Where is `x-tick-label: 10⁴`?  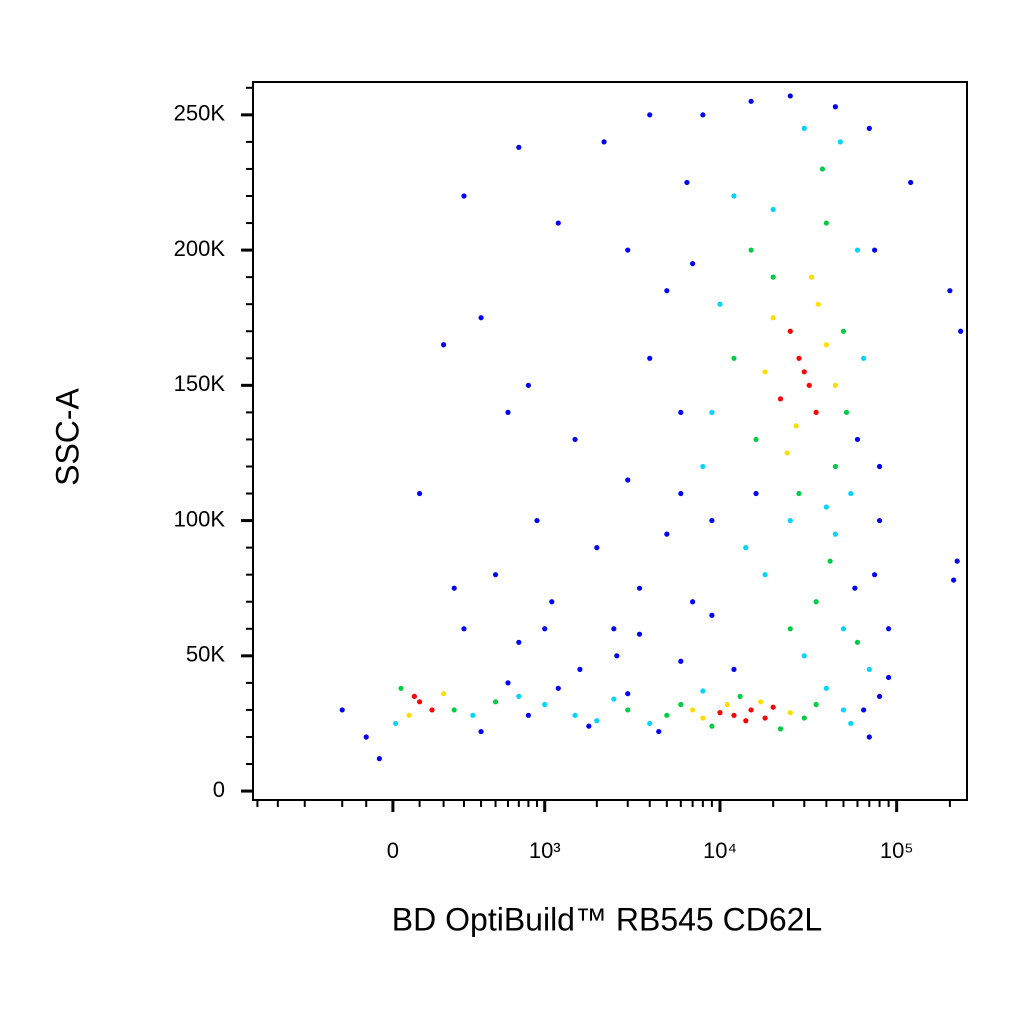 x-tick-label: 10⁴ is located at coordinates (720, 850).